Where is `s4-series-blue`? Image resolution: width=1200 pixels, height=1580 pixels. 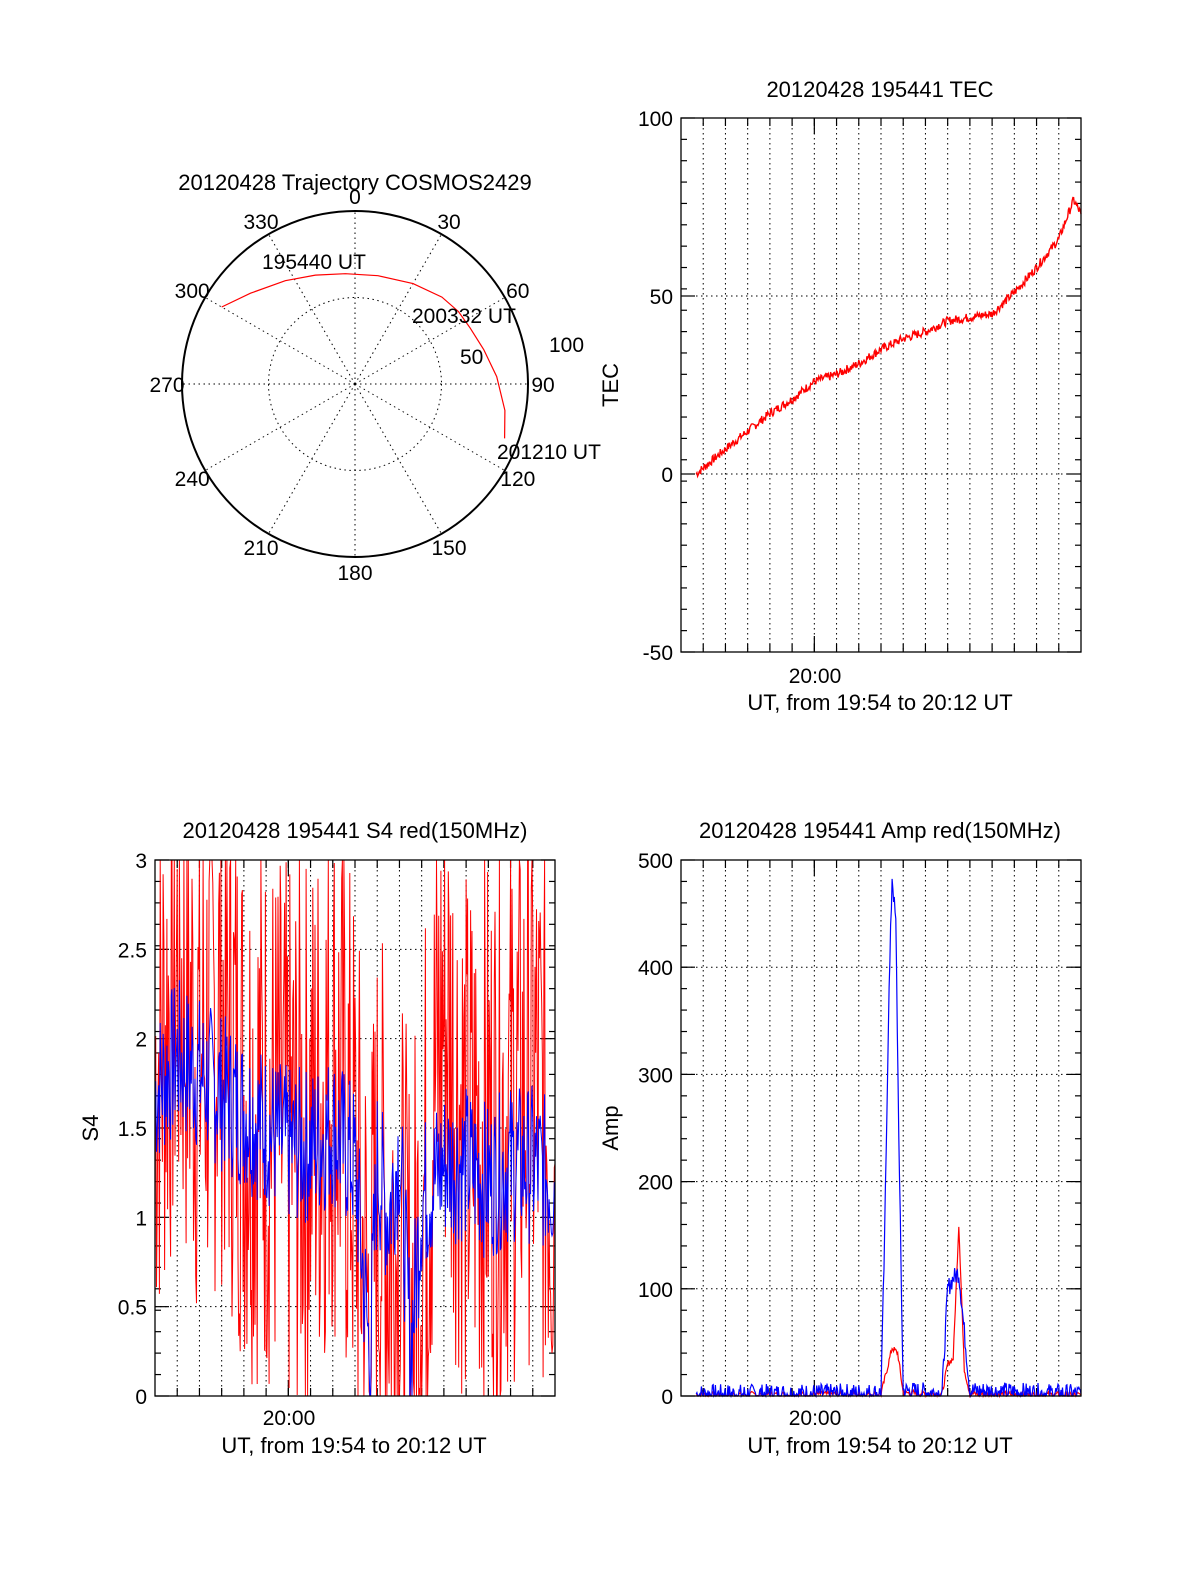 s4-series-blue is located at coordinates (355, 1188).